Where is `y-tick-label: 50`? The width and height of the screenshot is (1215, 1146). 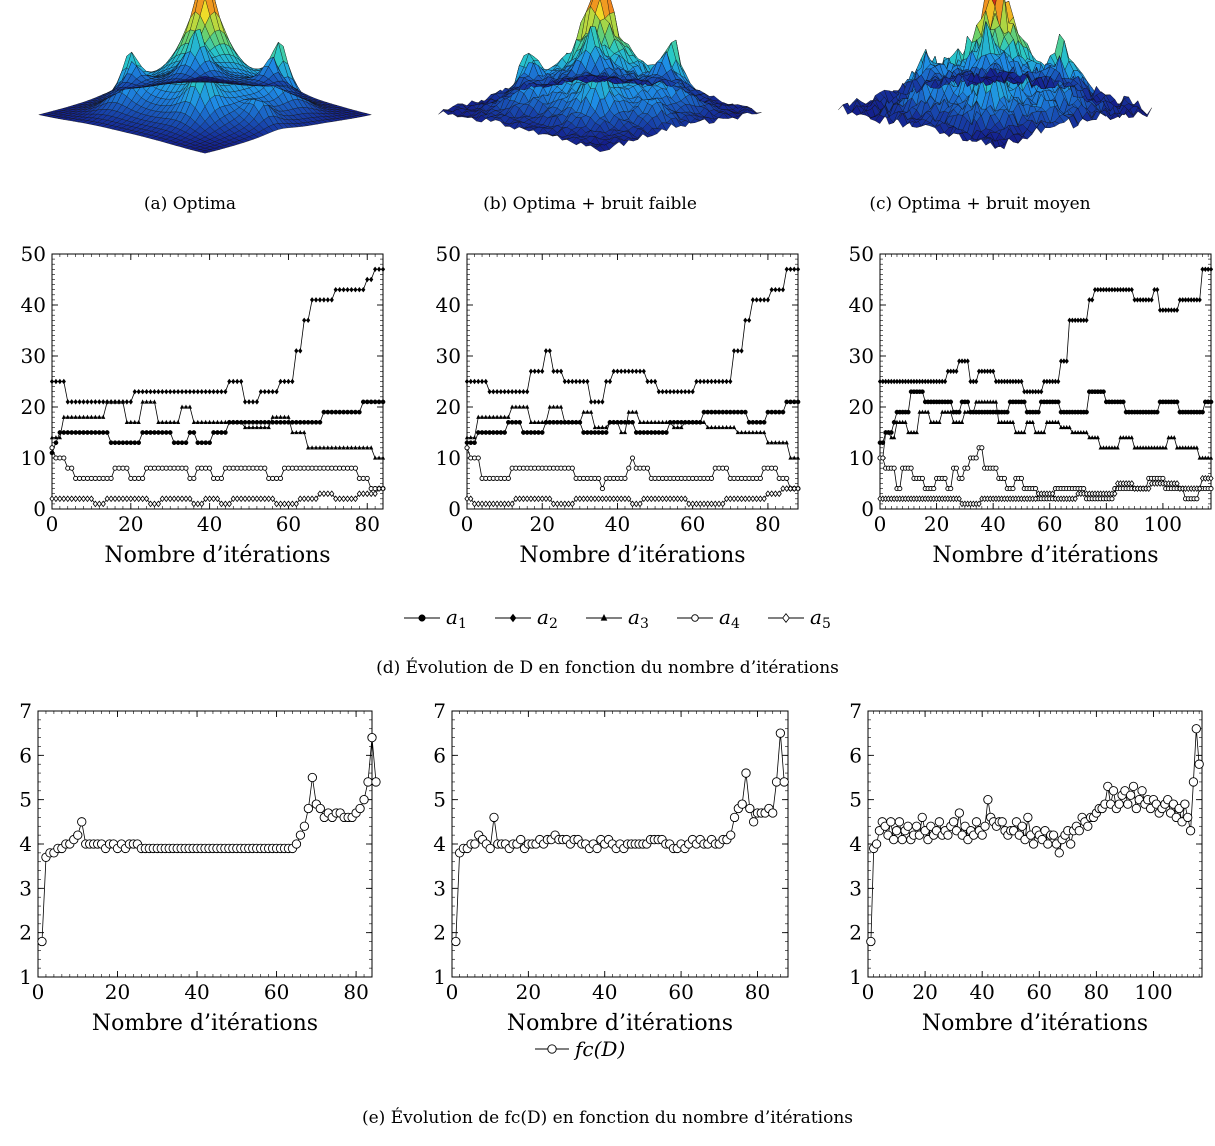
y-tick-label: 50 is located at coordinates (448, 254).